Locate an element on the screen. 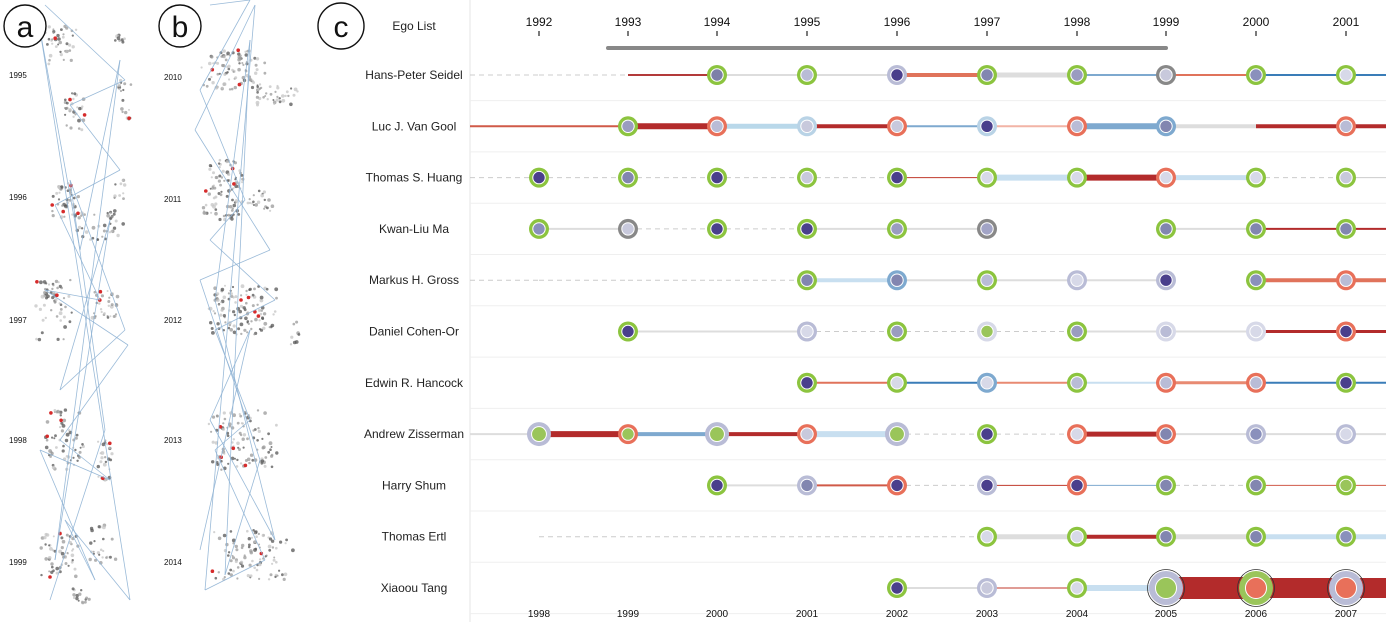 This screenshot has width=1386, height=622. ego-name: Kwan-Liu Ma is located at coordinates (414, 229).